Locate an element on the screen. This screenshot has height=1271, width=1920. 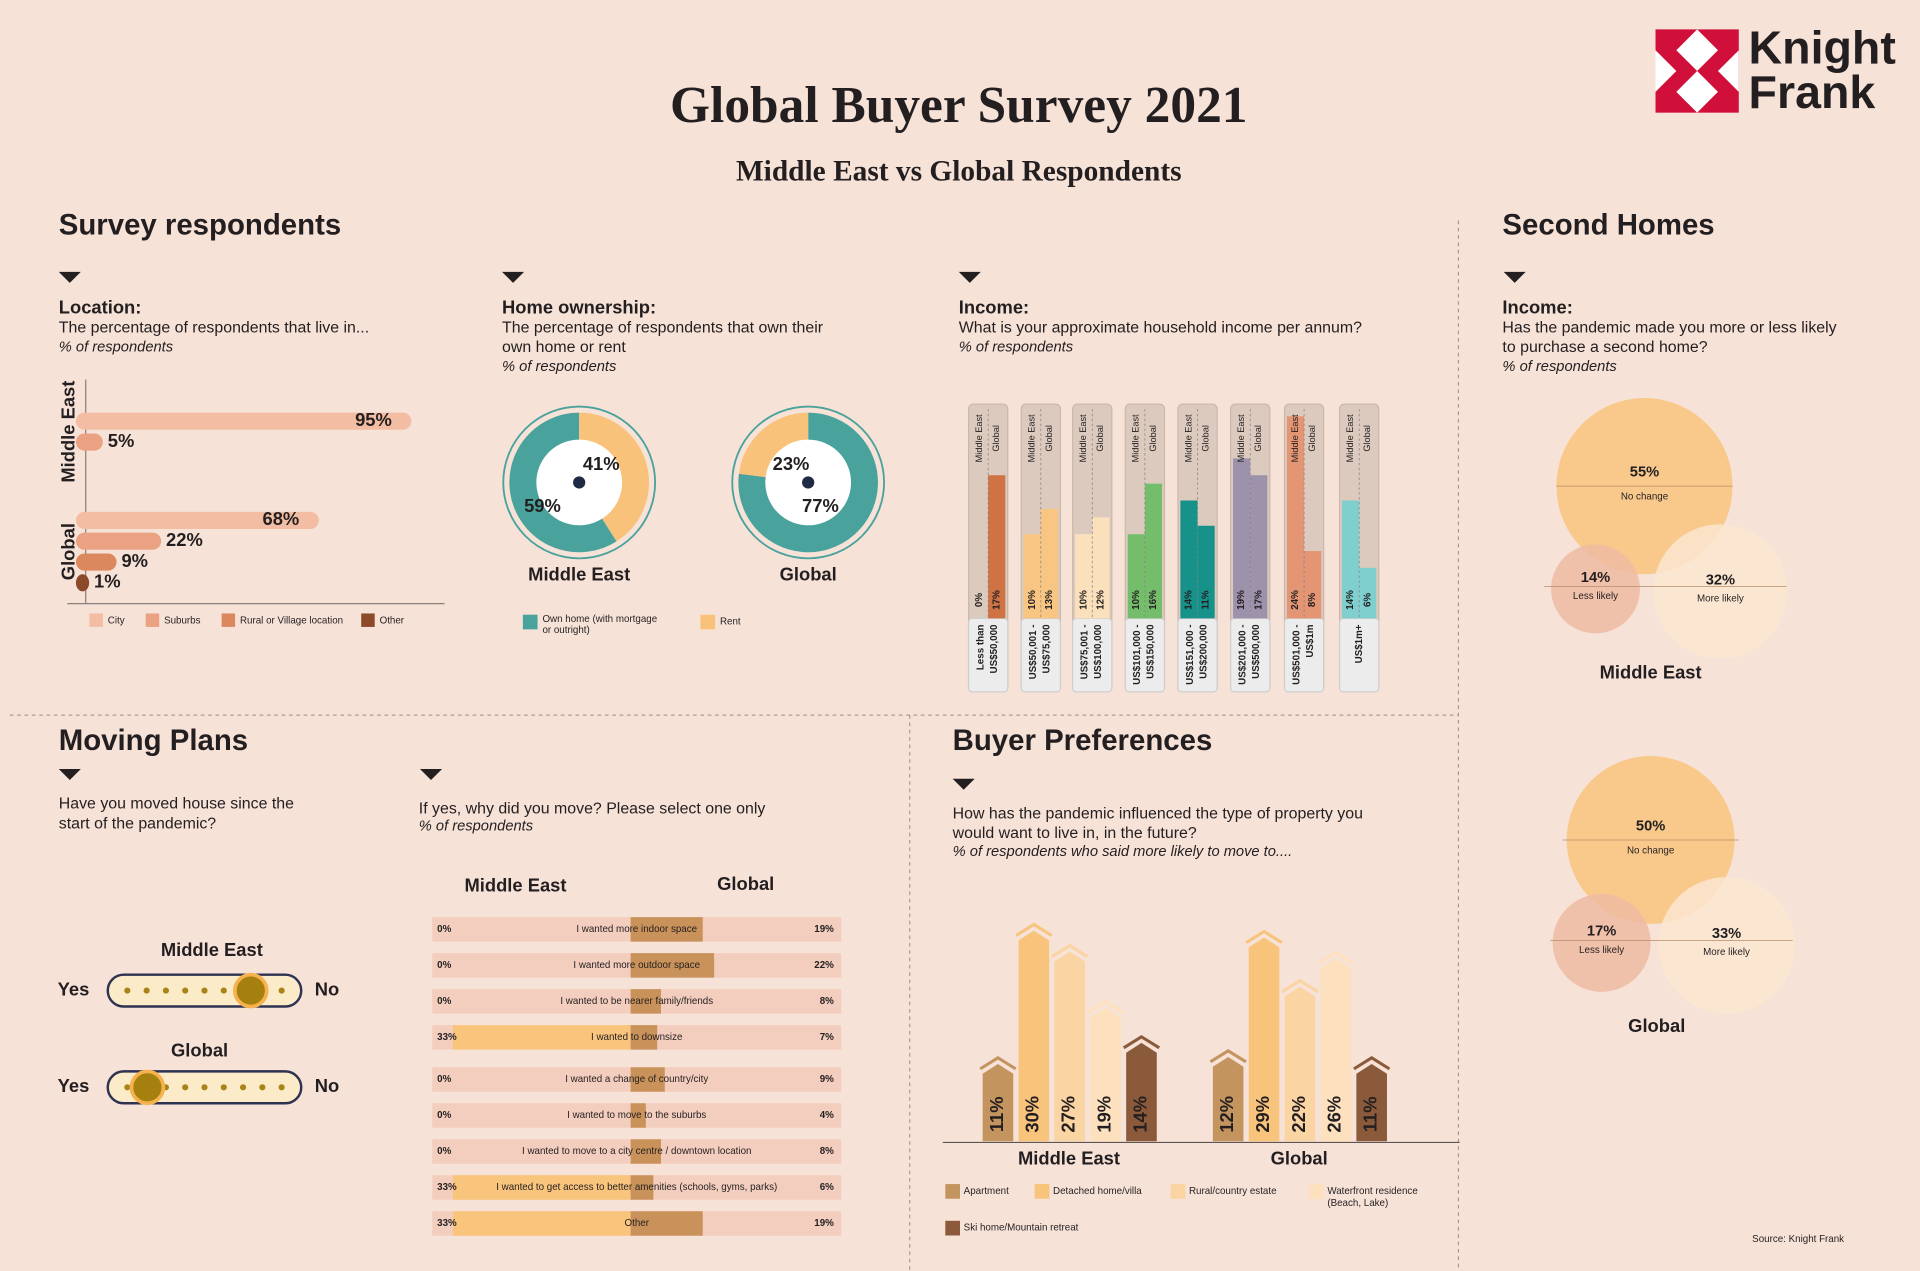
legend-label: Waterfront residence is located at coordinates (1372, 1191).